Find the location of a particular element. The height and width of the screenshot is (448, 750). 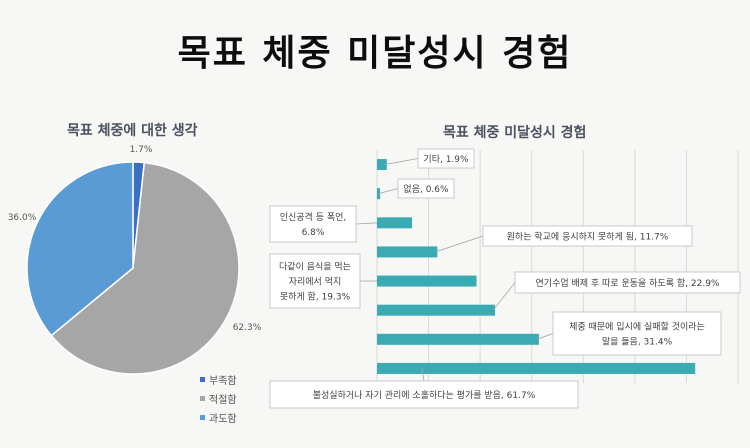

legend-item-short: 부족함 is located at coordinates (218, 379).